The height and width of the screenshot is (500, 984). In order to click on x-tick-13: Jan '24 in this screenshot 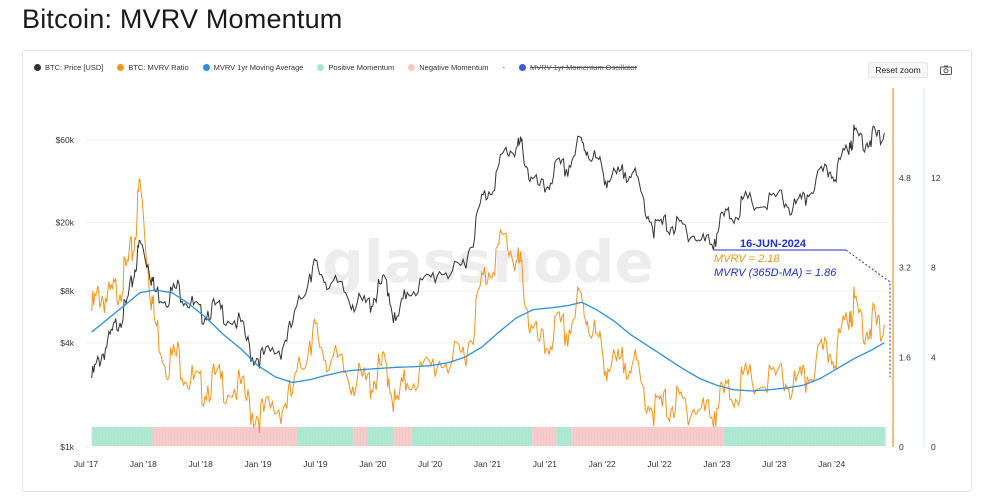, I will do `click(831, 464)`.